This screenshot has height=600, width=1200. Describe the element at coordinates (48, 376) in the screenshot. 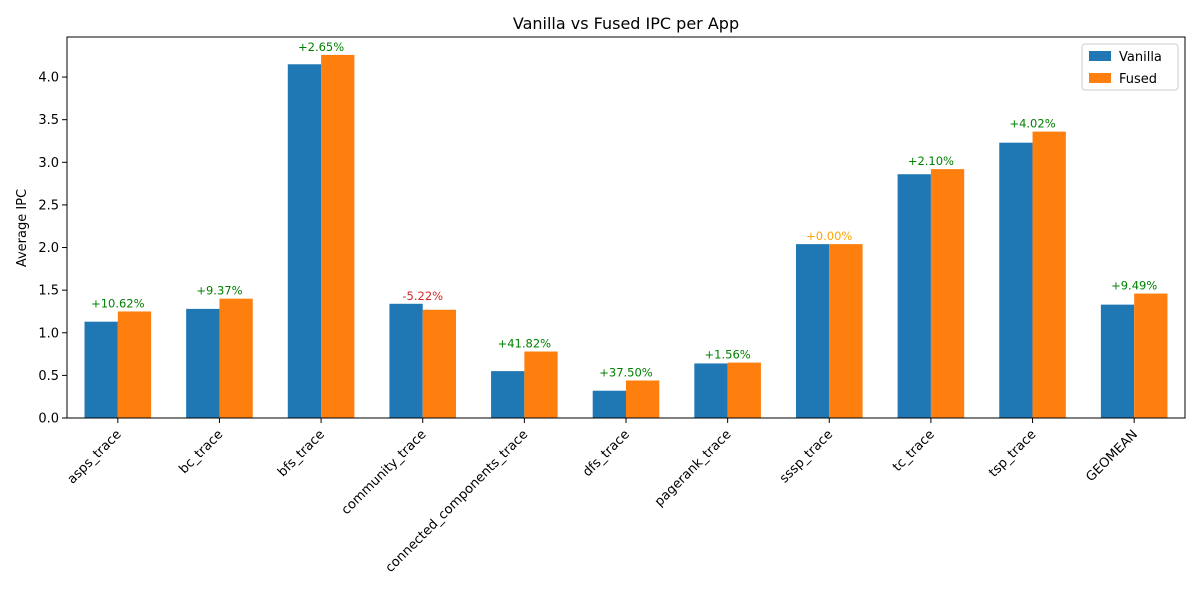

I see `y-tick-label: 0.5` at that location.